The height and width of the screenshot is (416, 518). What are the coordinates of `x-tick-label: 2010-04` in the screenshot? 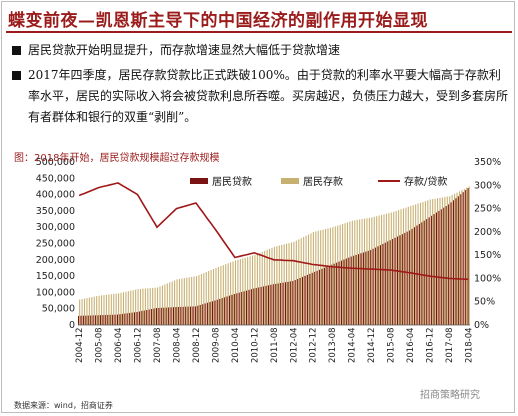 It's located at (236, 345).